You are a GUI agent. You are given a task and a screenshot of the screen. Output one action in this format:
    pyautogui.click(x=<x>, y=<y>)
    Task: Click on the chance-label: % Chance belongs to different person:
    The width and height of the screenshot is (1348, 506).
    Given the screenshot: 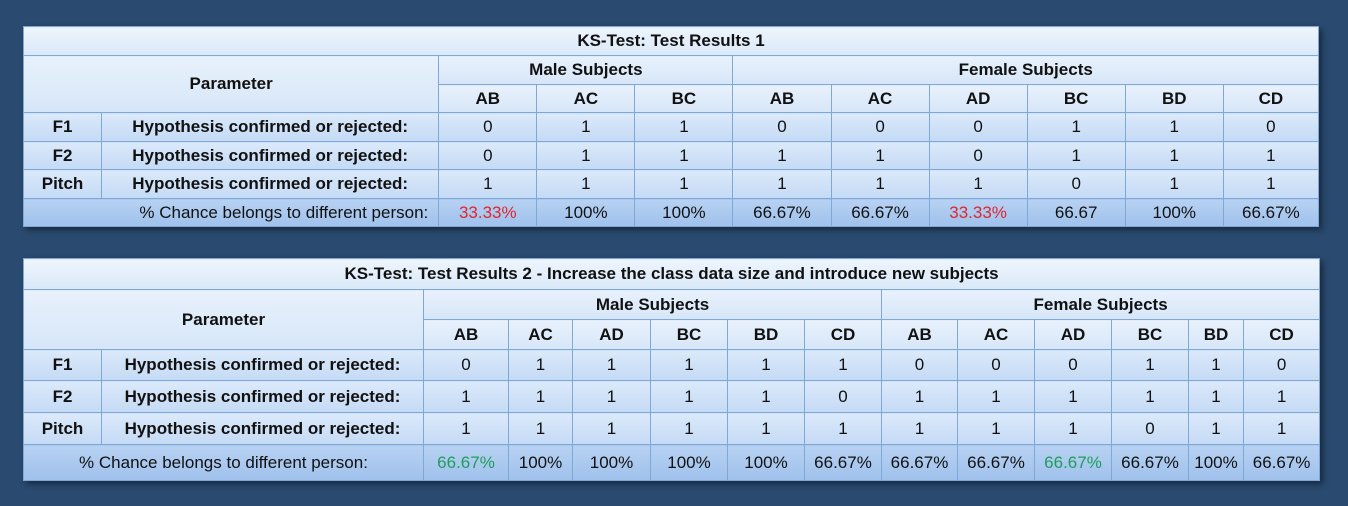 What is the action you would take?
    pyautogui.click(x=231, y=212)
    